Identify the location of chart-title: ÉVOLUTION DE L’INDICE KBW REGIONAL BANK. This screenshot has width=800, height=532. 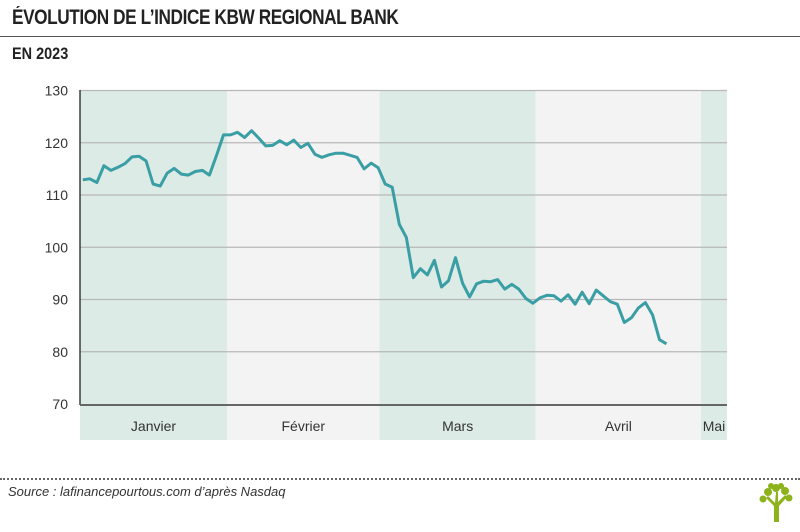
(205, 17).